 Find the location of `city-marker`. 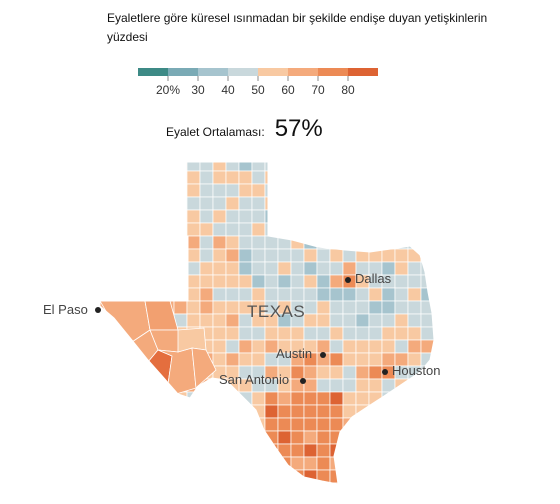

city-marker is located at coordinates (98, 310).